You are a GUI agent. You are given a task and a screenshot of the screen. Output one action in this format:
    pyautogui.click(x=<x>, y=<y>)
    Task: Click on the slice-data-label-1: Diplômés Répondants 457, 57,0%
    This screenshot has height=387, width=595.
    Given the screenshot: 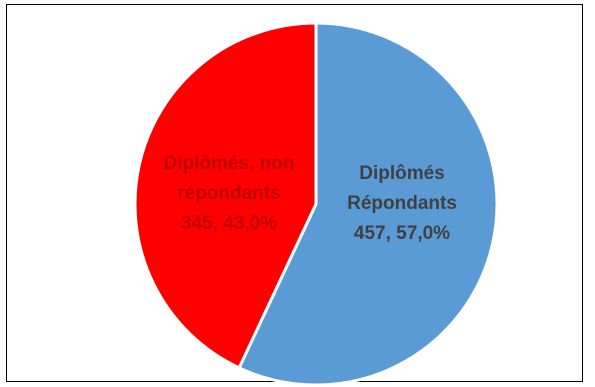 What is the action you would take?
    pyautogui.click(x=402, y=203)
    